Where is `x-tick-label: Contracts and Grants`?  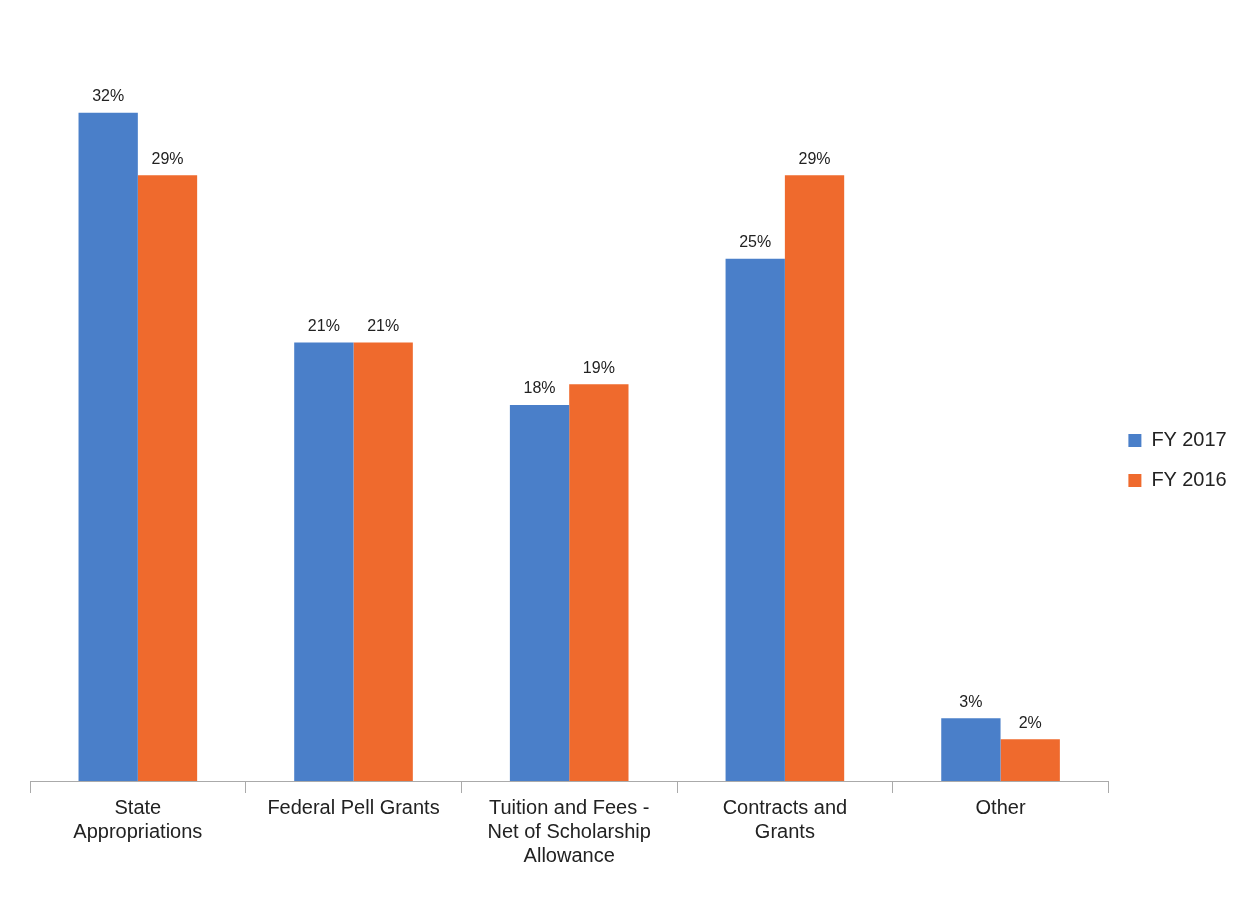 x-tick-label: Contracts and Grants is located at coordinates (785, 818).